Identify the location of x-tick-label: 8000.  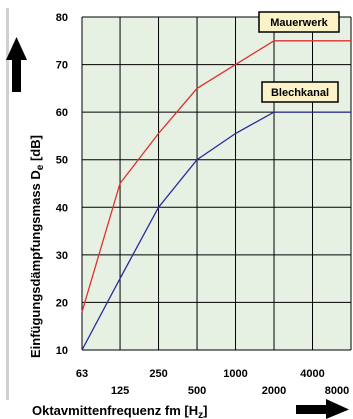
(337, 391).